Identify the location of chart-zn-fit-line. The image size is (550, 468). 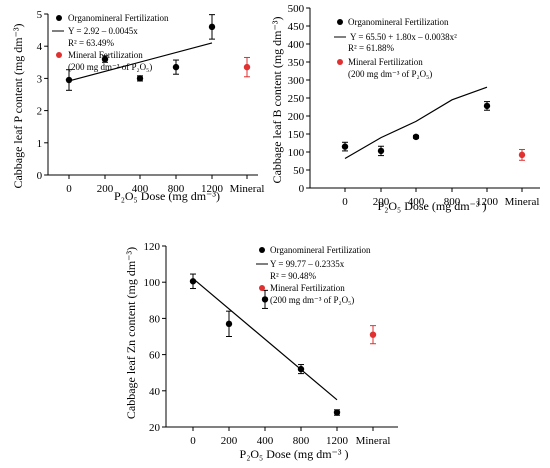
(265, 339).